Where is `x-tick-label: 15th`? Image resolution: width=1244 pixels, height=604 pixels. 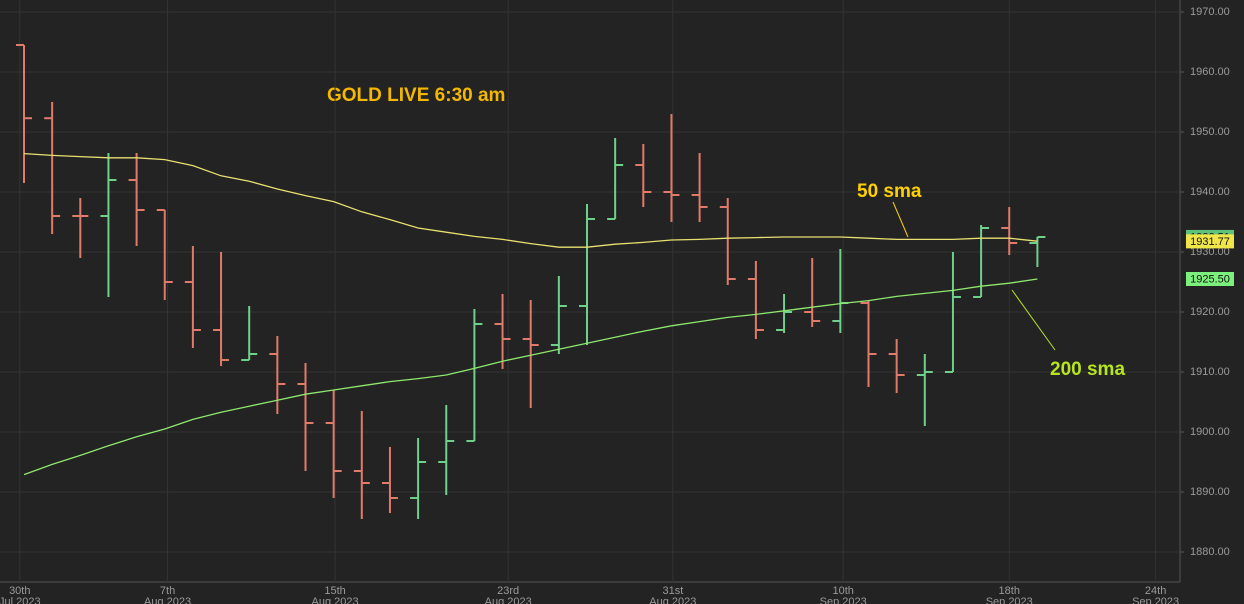
x-tick-label: 15th is located at coordinates (334, 591).